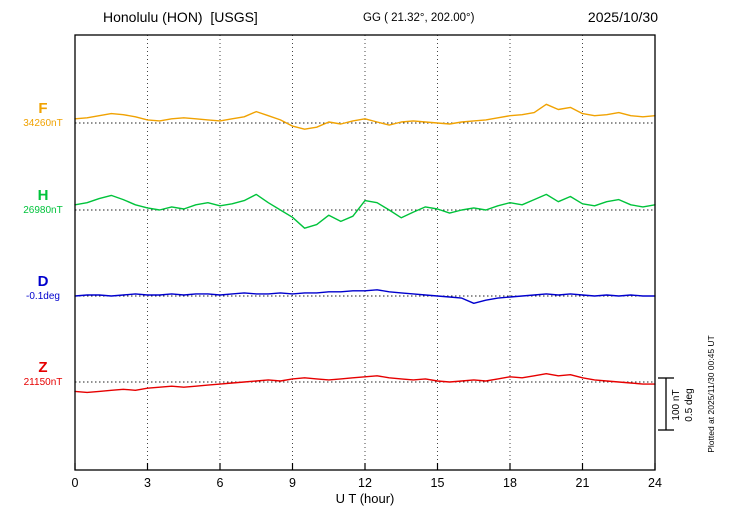 This screenshot has width=730, height=520. Describe the element at coordinates (43, 108) in the screenshot. I see `series-letter-F: F` at that location.